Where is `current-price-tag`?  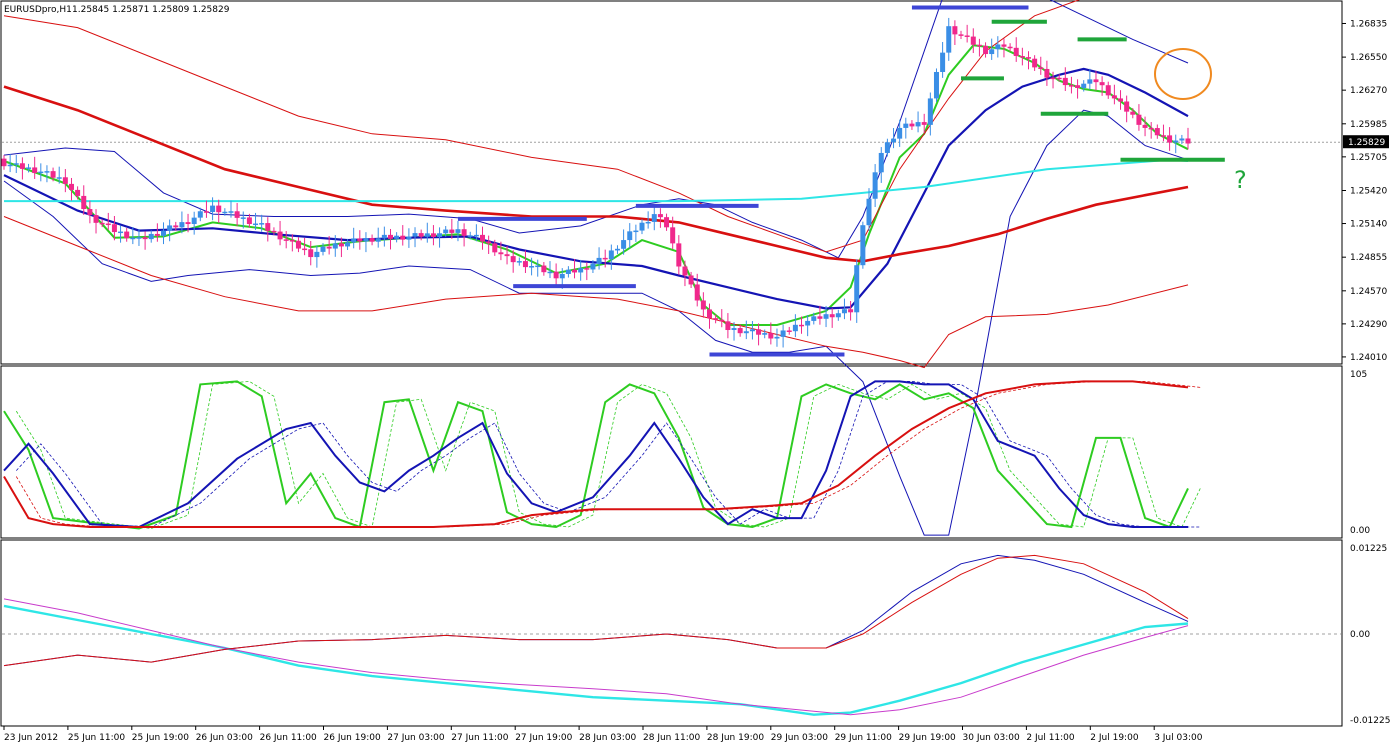 current-price-tag is located at coordinates (1366, 142).